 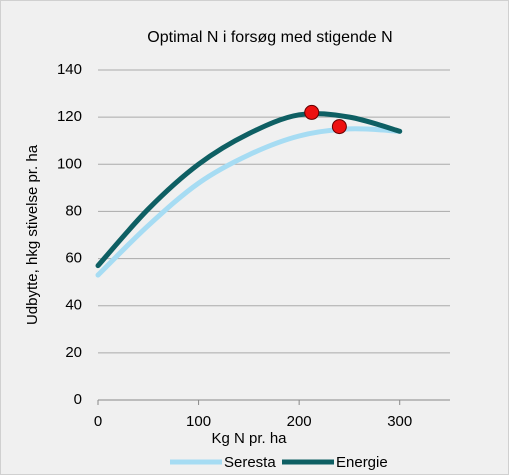 What do you see at coordinates (399, 421) in the screenshot?
I see `x-tick-label: 300` at bounding box center [399, 421].